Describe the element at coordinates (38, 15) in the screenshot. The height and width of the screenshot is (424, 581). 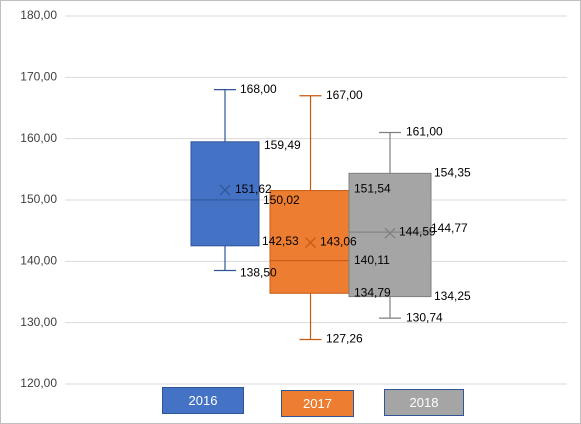
I see `y-tick-label: 180,00` at that location.